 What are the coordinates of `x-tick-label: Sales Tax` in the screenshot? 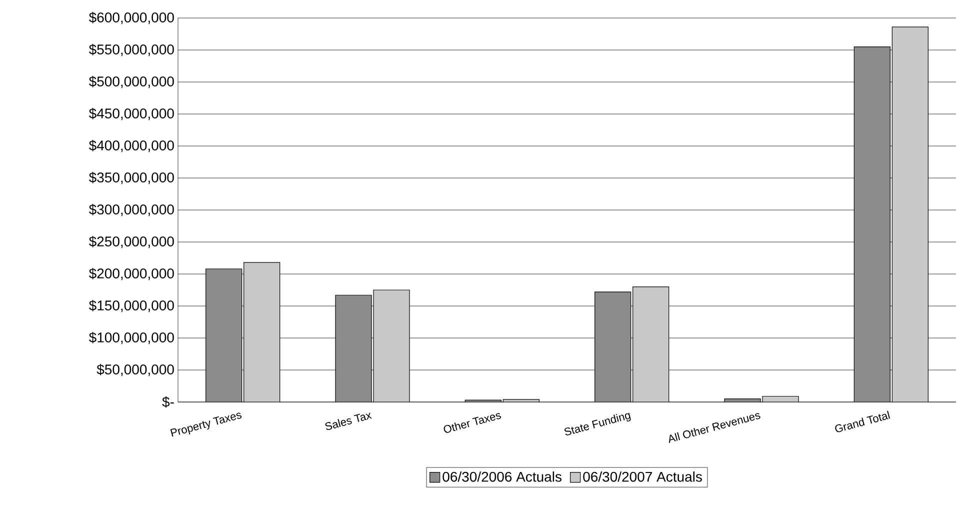 It's located at (348, 421).